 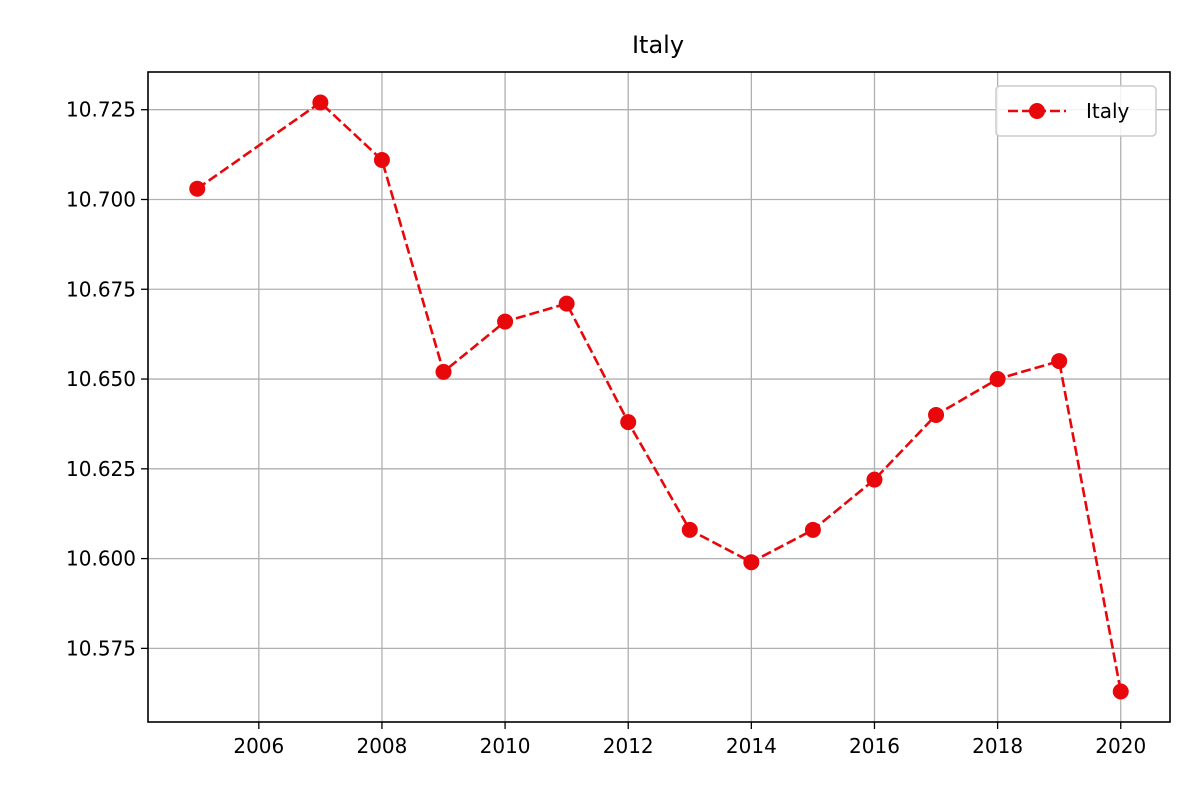 What do you see at coordinates (101, 379) in the screenshot?
I see `y-tick-label: 10.650` at bounding box center [101, 379].